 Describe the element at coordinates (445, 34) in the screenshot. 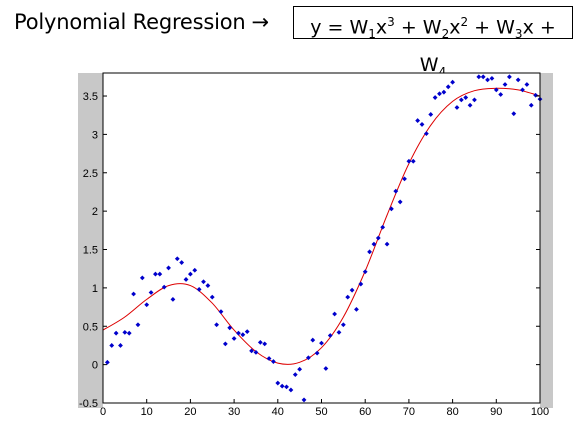

I see `formula-w2-subscript: 2` at that location.